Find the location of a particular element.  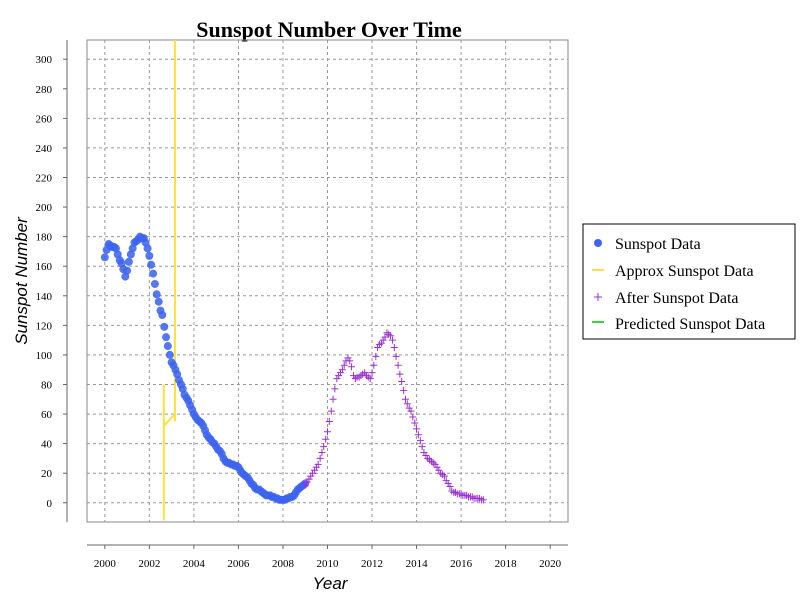

x-tick-label: 2018 is located at coordinates (506, 564).